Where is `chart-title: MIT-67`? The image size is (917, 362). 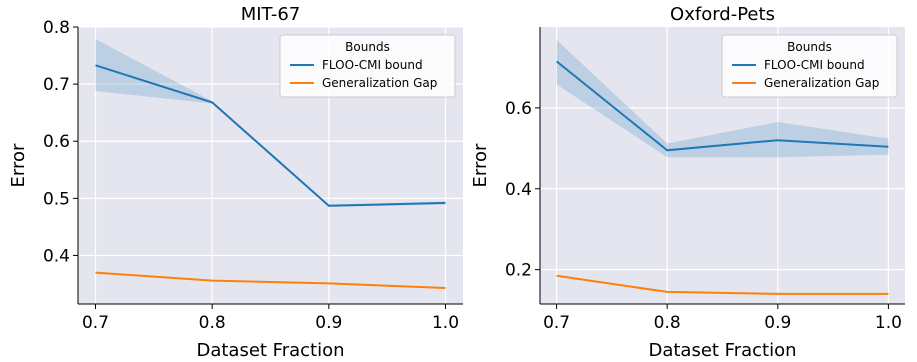 chart-title: MIT-67 is located at coordinates (271, 14).